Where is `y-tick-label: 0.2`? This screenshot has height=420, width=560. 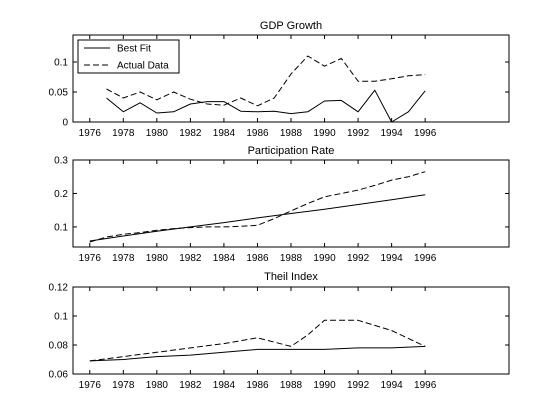
y-tick-label: 0.2 is located at coordinates (61, 194).